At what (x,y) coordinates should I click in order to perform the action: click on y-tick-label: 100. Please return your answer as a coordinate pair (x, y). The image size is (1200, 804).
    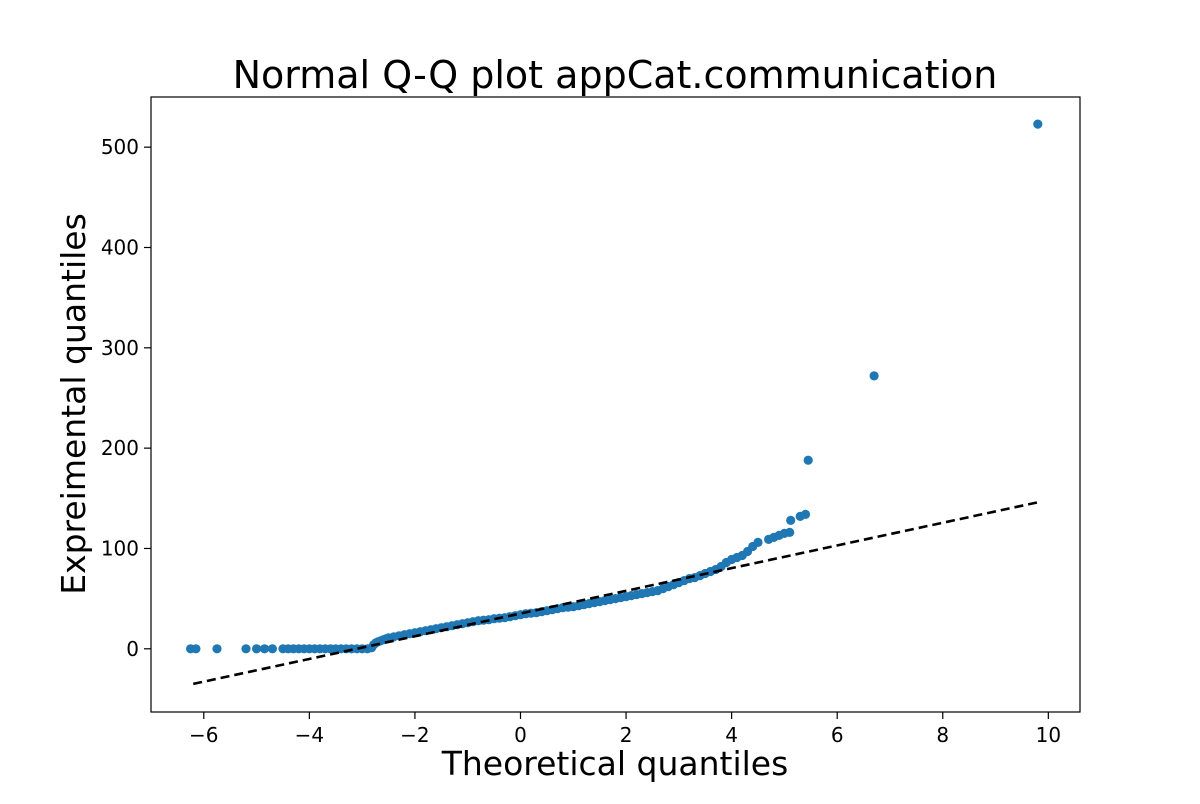
    Looking at the image, I should click on (120, 548).